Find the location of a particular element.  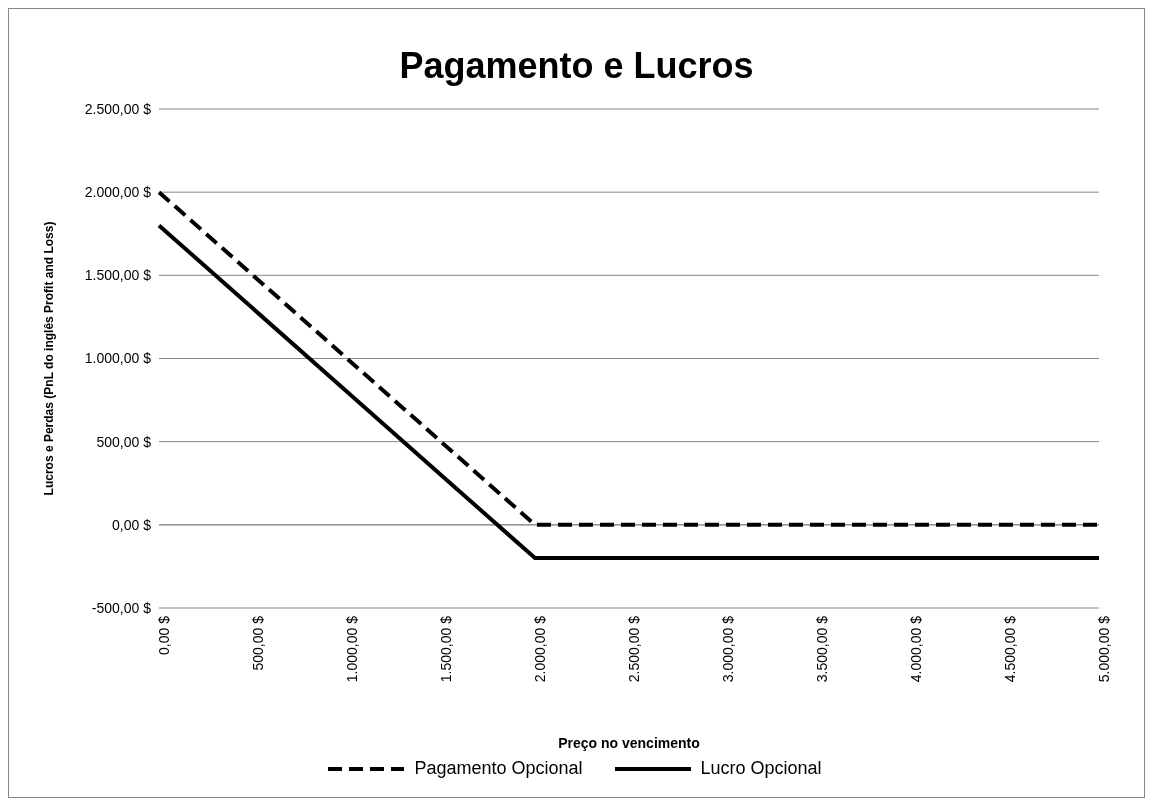

x-tick-label: 2.500,00 $ is located at coordinates (633, 649).